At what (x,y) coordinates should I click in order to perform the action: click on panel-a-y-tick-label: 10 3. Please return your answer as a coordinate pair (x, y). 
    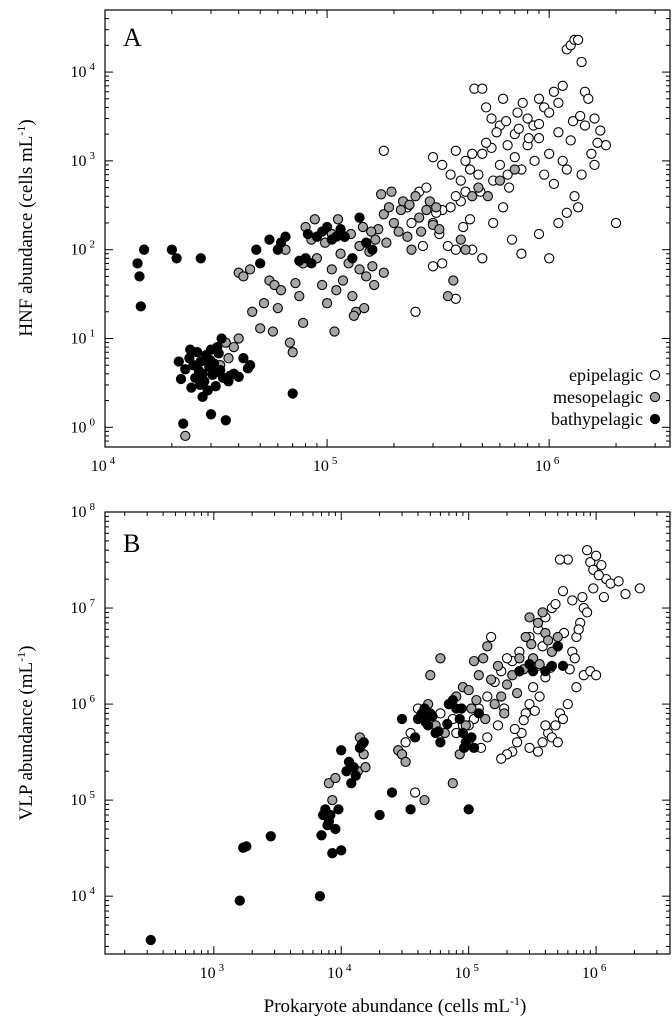
    Looking at the image, I should click on (83, 160).